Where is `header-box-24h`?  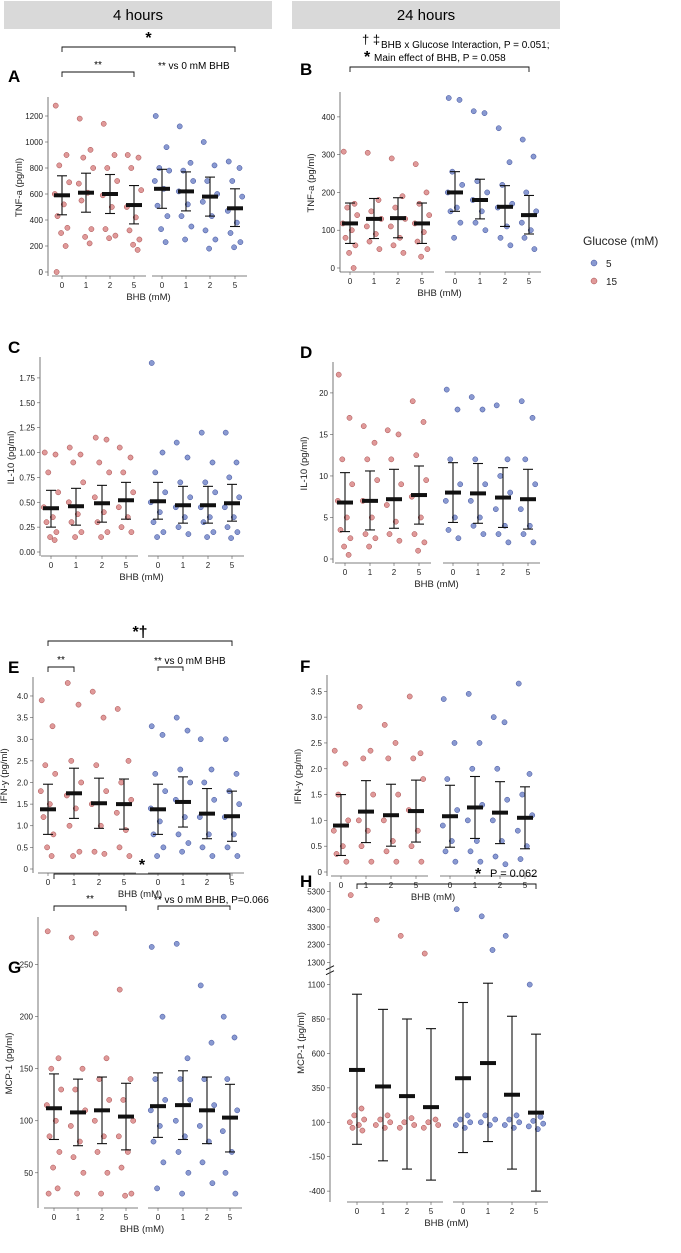 header-box-24h is located at coordinates (426, 15).